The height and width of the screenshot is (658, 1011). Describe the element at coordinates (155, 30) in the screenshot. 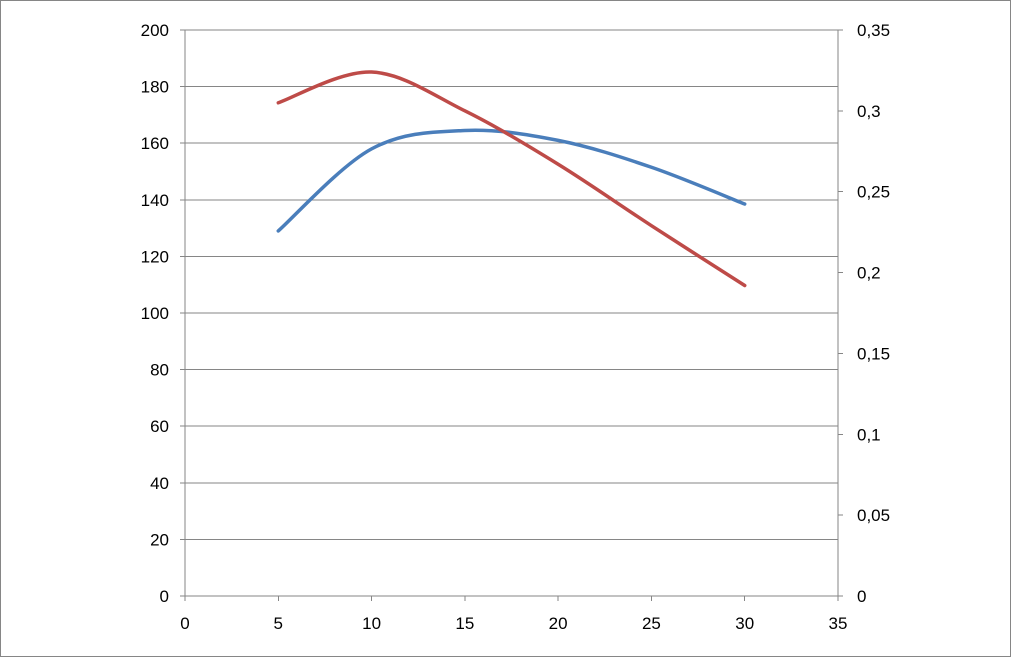

I see `y-tick-label: 200` at that location.